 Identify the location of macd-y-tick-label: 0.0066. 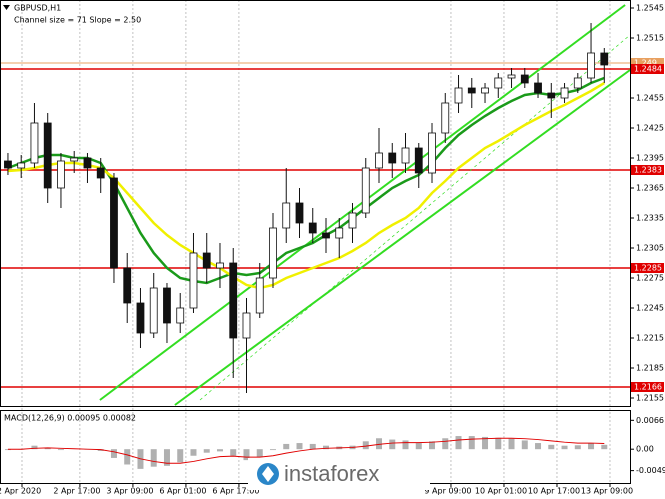
(650, 420).